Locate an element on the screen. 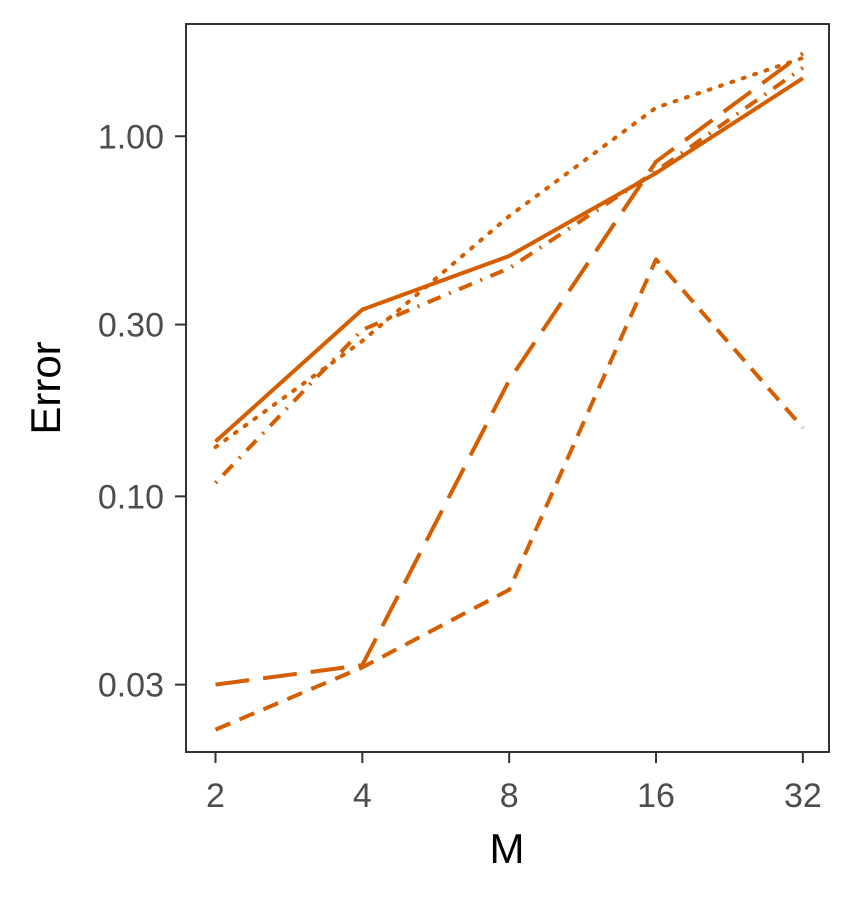 The height and width of the screenshot is (900, 855). y-tick-label: 1.00 is located at coordinates (131, 137).